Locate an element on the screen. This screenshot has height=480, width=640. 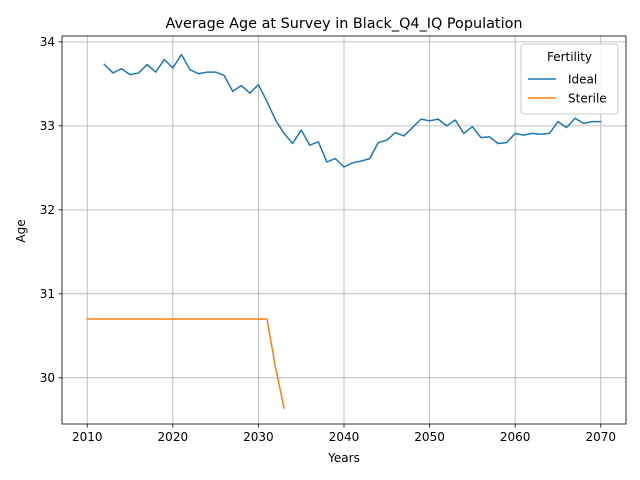
legend: Fertility Ideal Sterile is located at coordinates (569, 79).